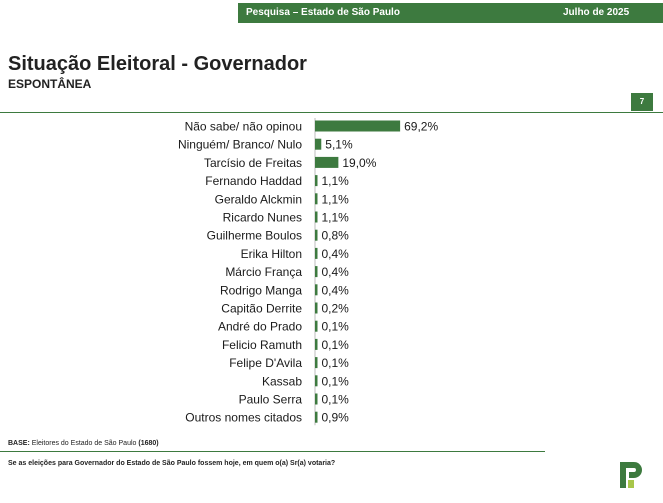  What do you see at coordinates (148, 443) in the screenshot?
I see `base-sample: (1680)` at bounding box center [148, 443].